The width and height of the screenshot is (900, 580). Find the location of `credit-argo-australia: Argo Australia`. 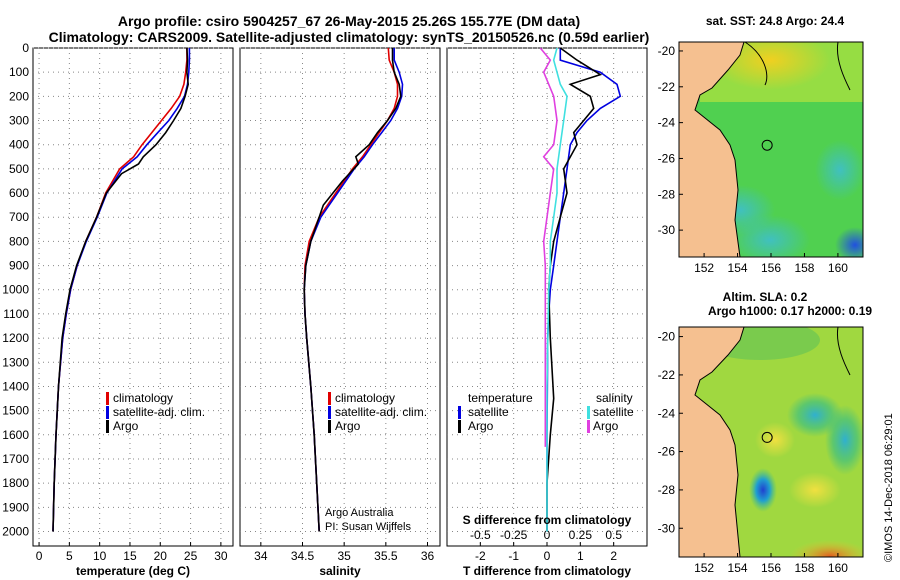

credit-argo-australia: Argo Australia is located at coordinates (359, 513).